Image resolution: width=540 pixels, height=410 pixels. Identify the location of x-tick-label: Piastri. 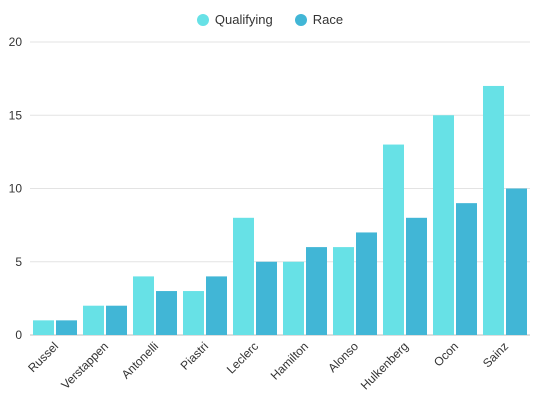
(194, 355).